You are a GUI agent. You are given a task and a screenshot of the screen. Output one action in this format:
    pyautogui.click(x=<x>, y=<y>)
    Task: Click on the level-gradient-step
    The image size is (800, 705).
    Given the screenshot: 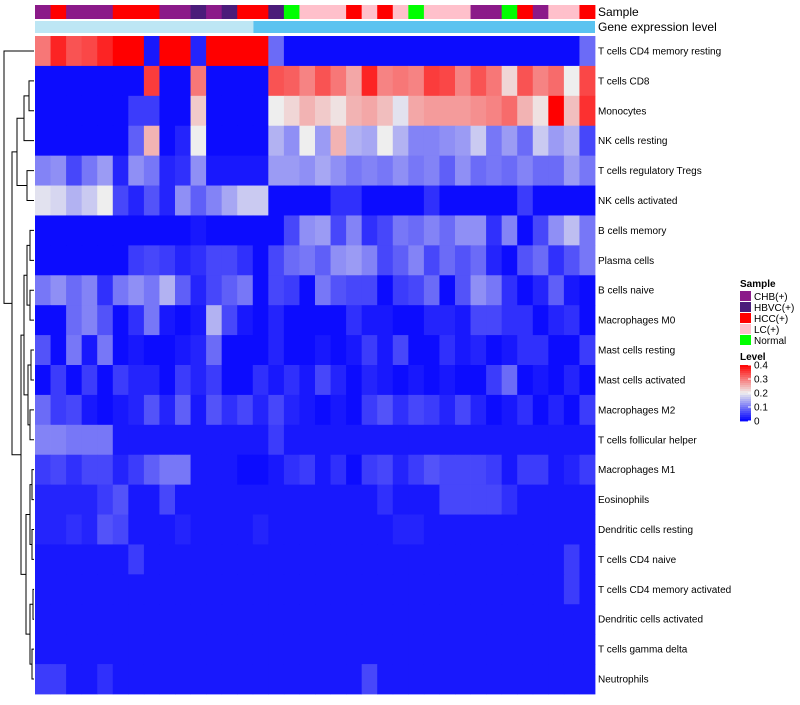 What is the action you would take?
    pyautogui.click(x=745, y=396)
    